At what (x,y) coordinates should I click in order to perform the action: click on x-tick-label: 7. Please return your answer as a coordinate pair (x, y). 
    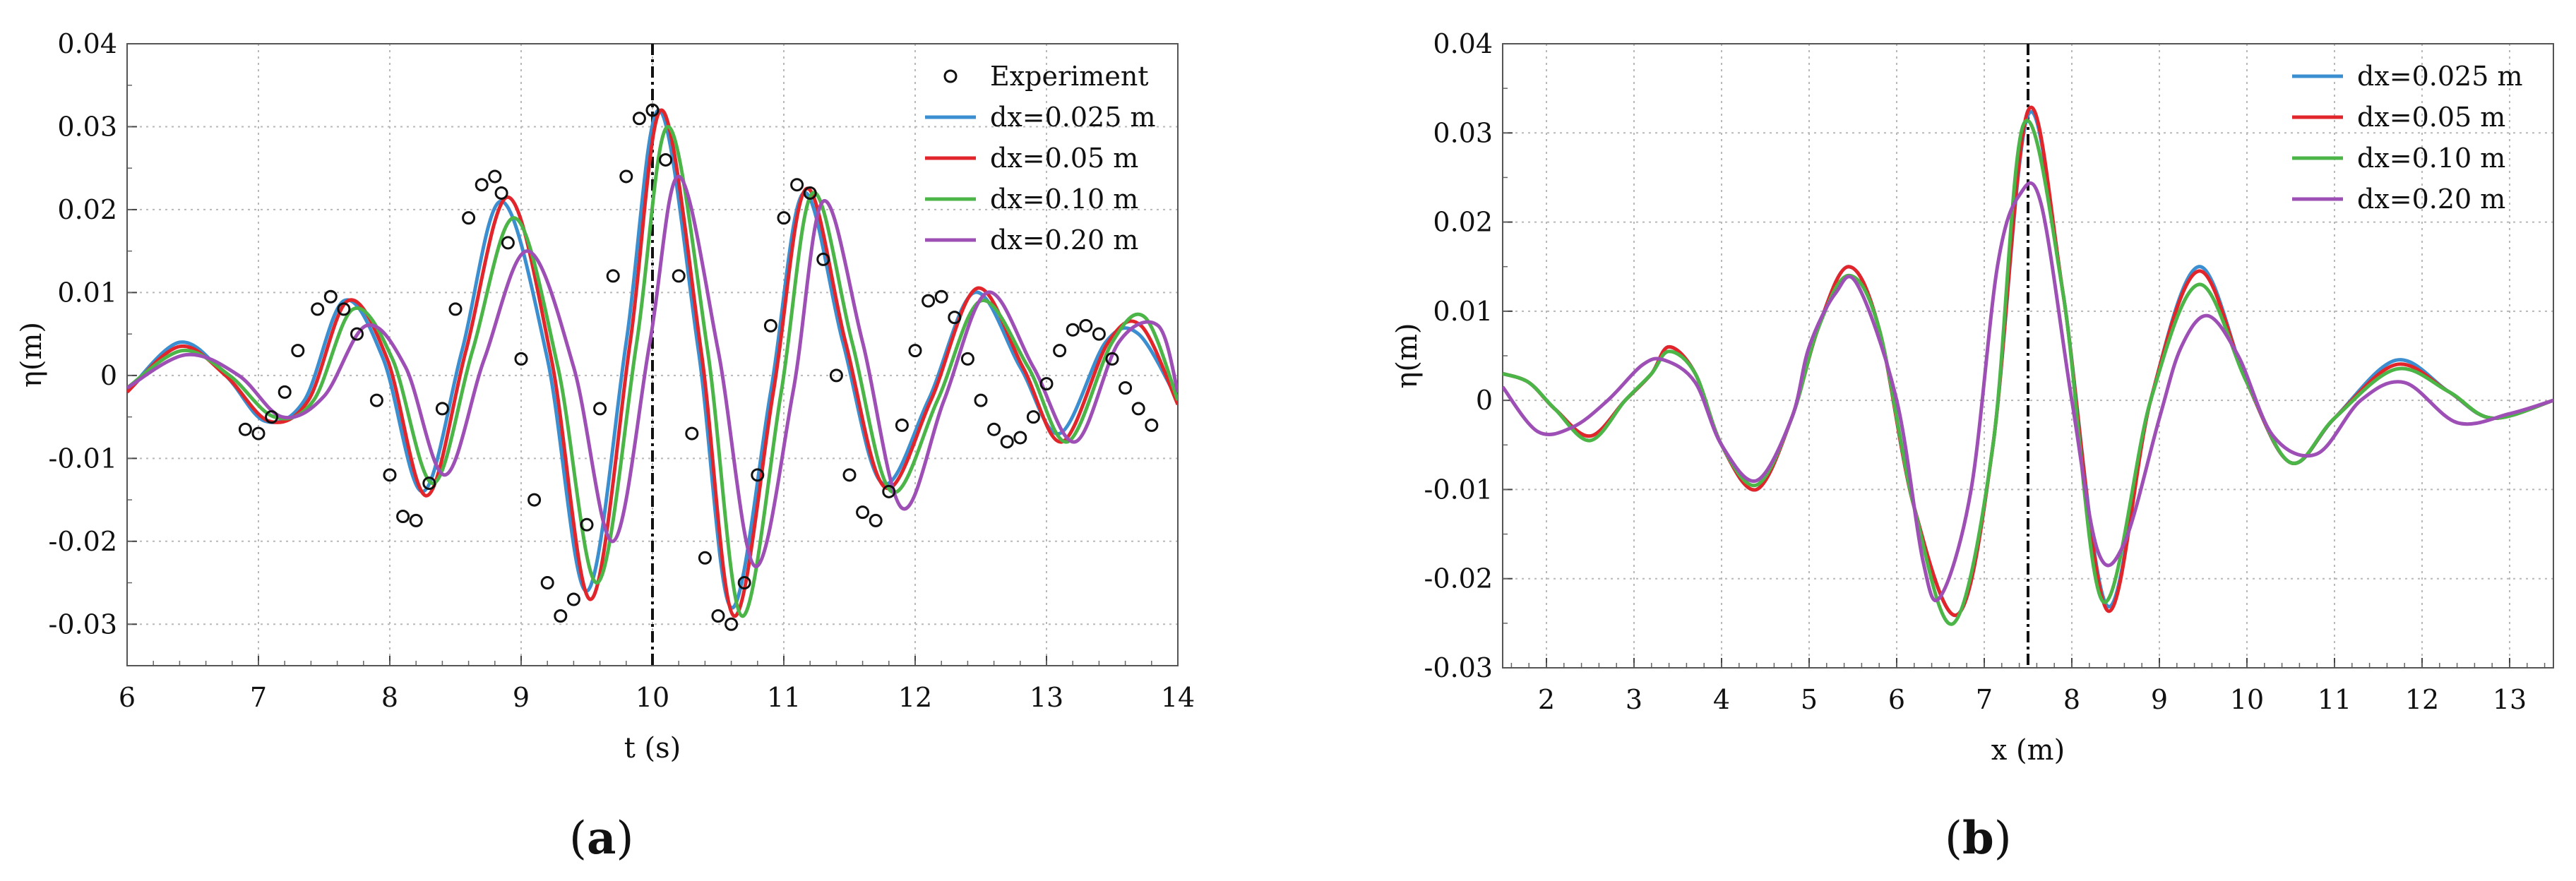
    Looking at the image, I should click on (1984, 699).